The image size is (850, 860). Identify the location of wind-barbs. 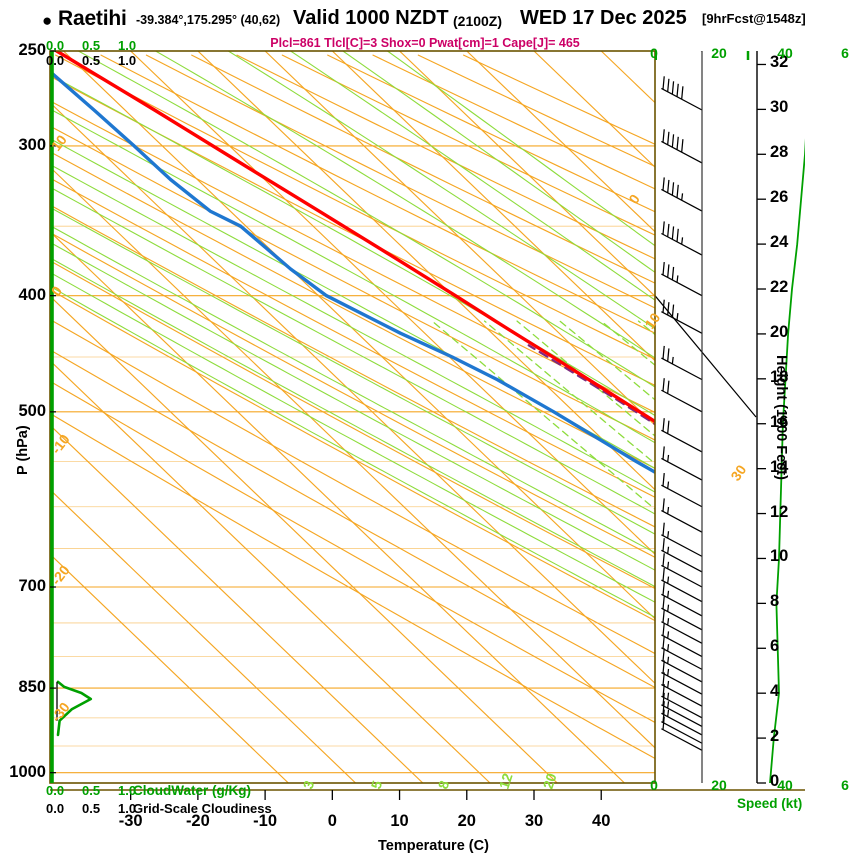
(682, 401).